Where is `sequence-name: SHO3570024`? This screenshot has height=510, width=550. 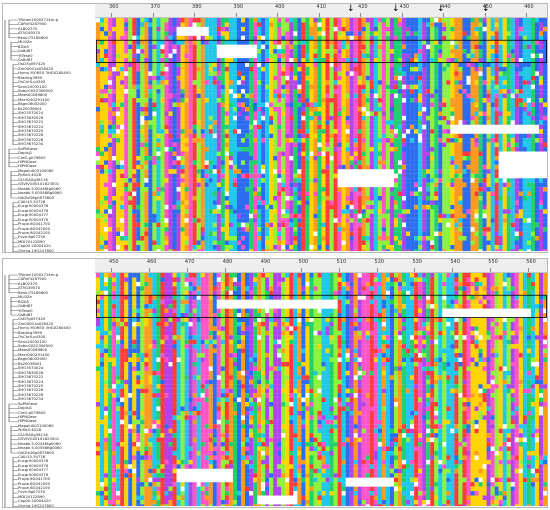
sequence-name: SHO3570024 is located at coordinates (31, 113).